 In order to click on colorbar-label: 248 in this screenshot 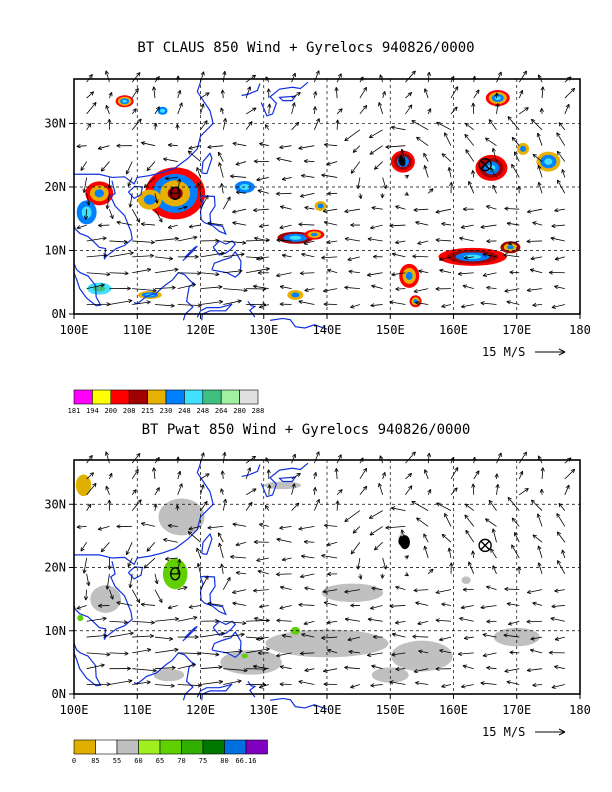, I will do `click(202, 411)`.